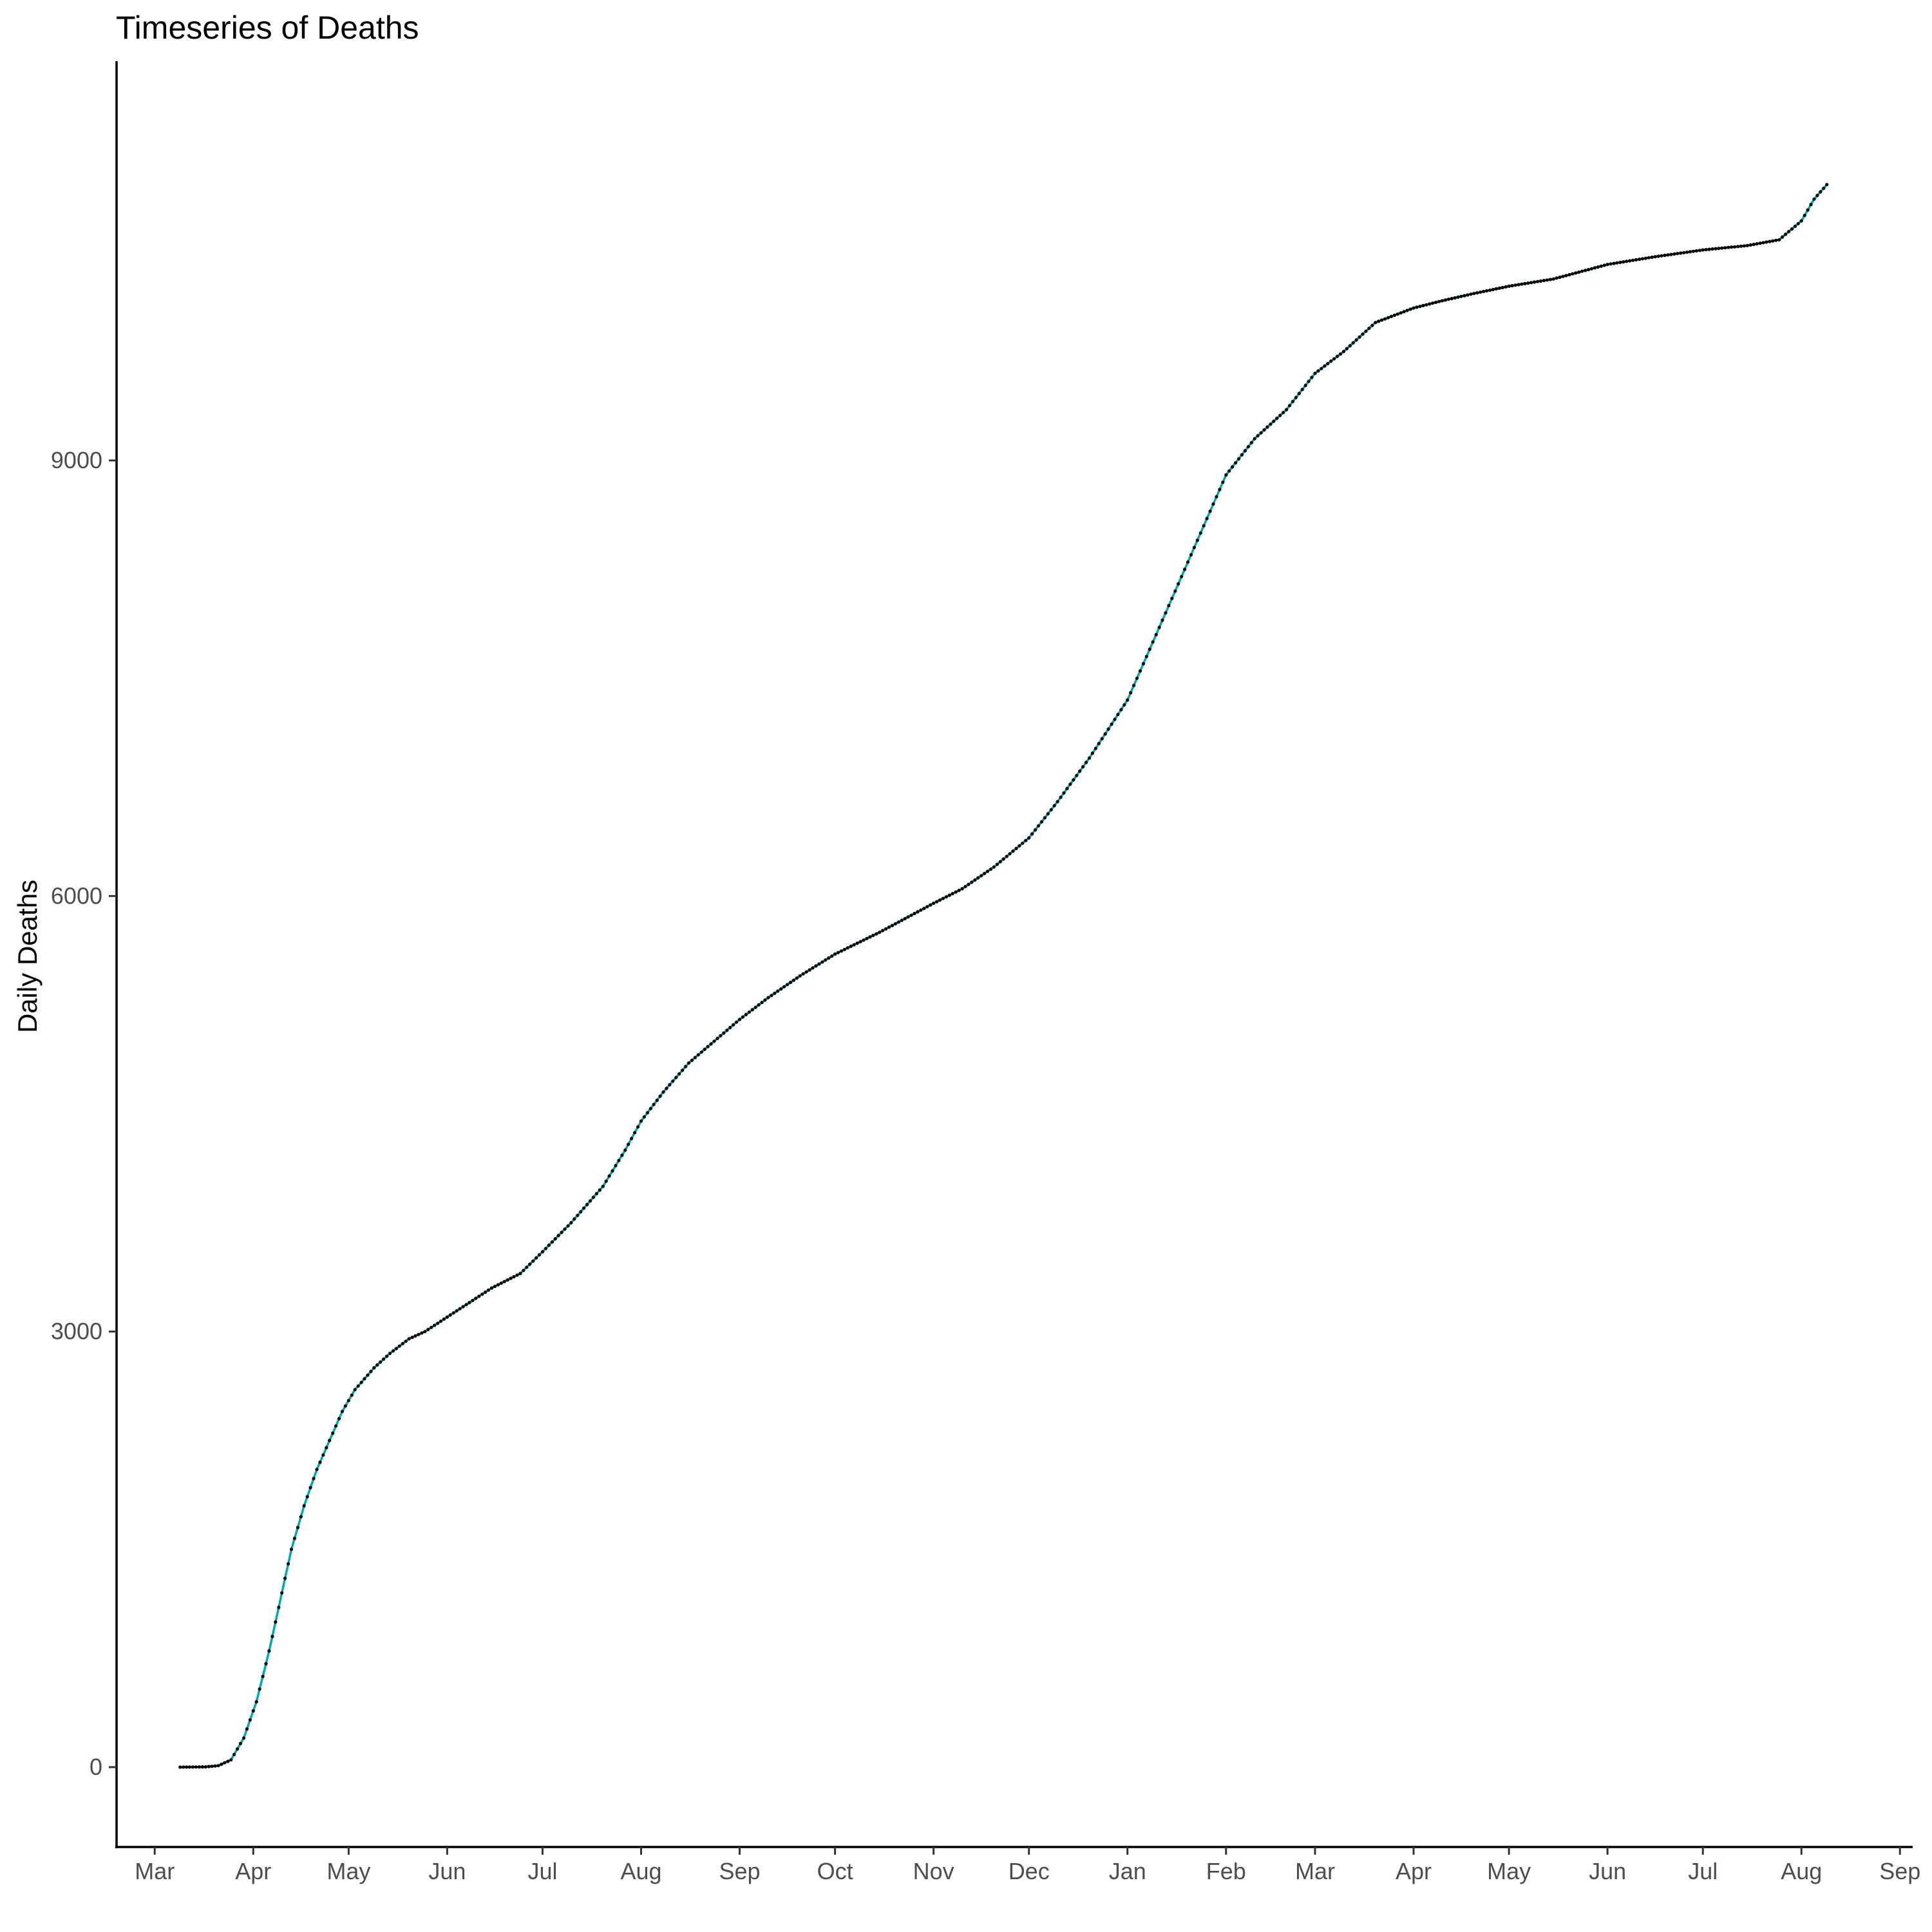 Image resolution: width=1932 pixels, height=1932 pixels. I want to click on y-tick-label: 9000, so click(76, 460).